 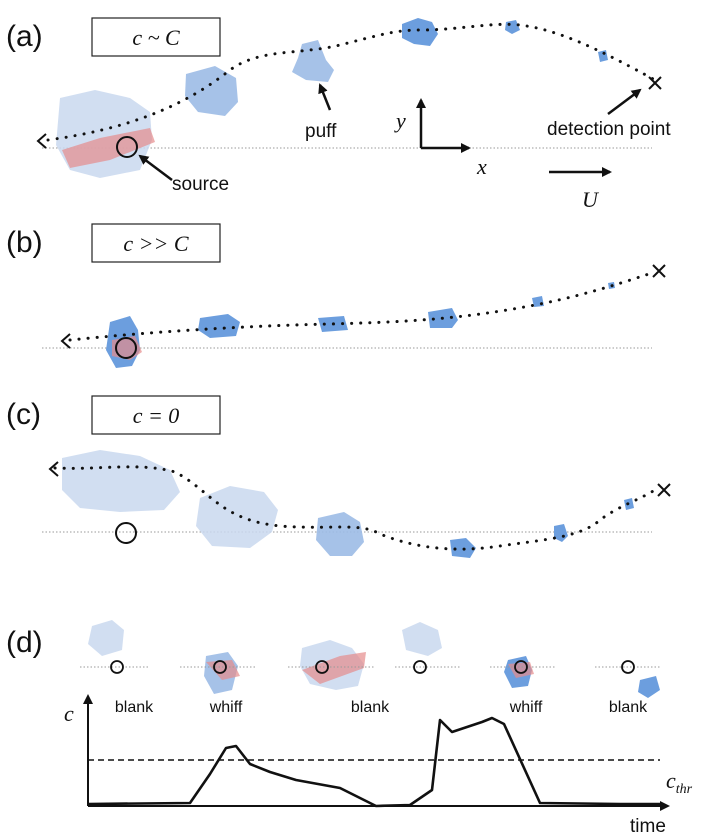 What do you see at coordinates (126, 348) in the screenshot?
I see `source-marker-b` at bounding box center [126, 348].